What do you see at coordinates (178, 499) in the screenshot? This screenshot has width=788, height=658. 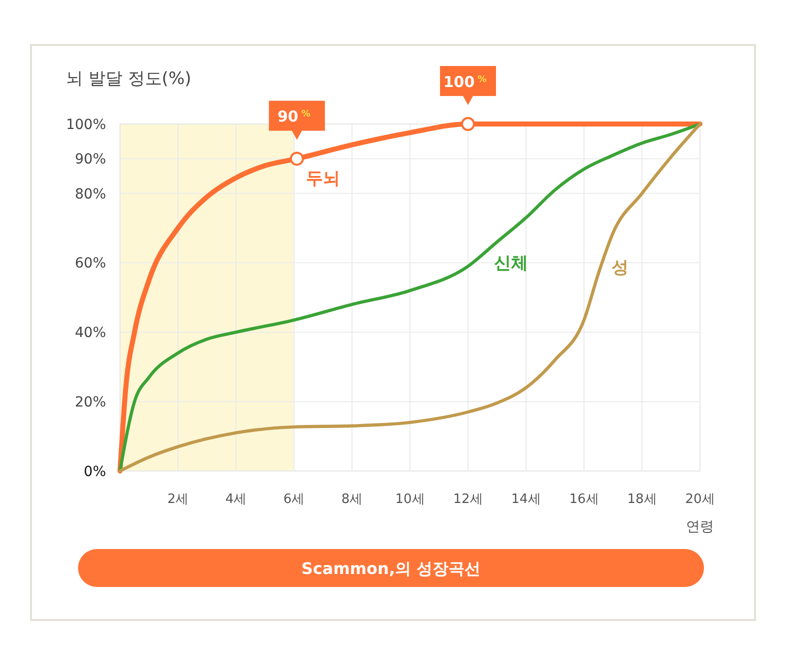 I see `x-tick-label: 2세` at bounding box center [178, 499].